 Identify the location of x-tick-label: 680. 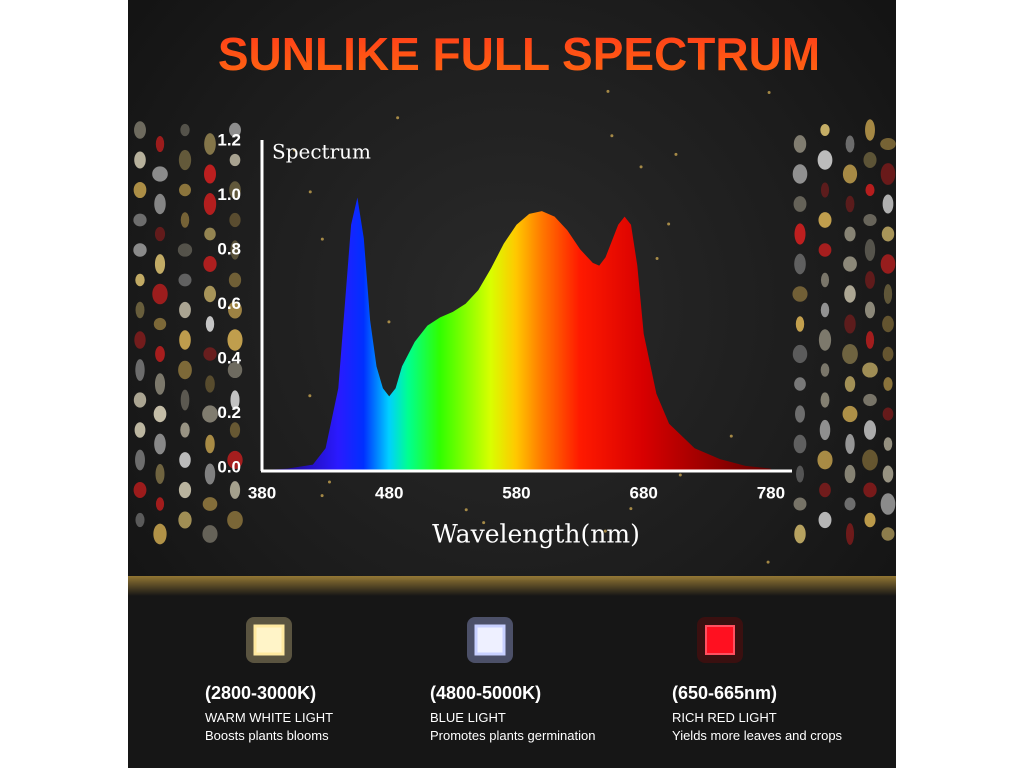
(643, 492).